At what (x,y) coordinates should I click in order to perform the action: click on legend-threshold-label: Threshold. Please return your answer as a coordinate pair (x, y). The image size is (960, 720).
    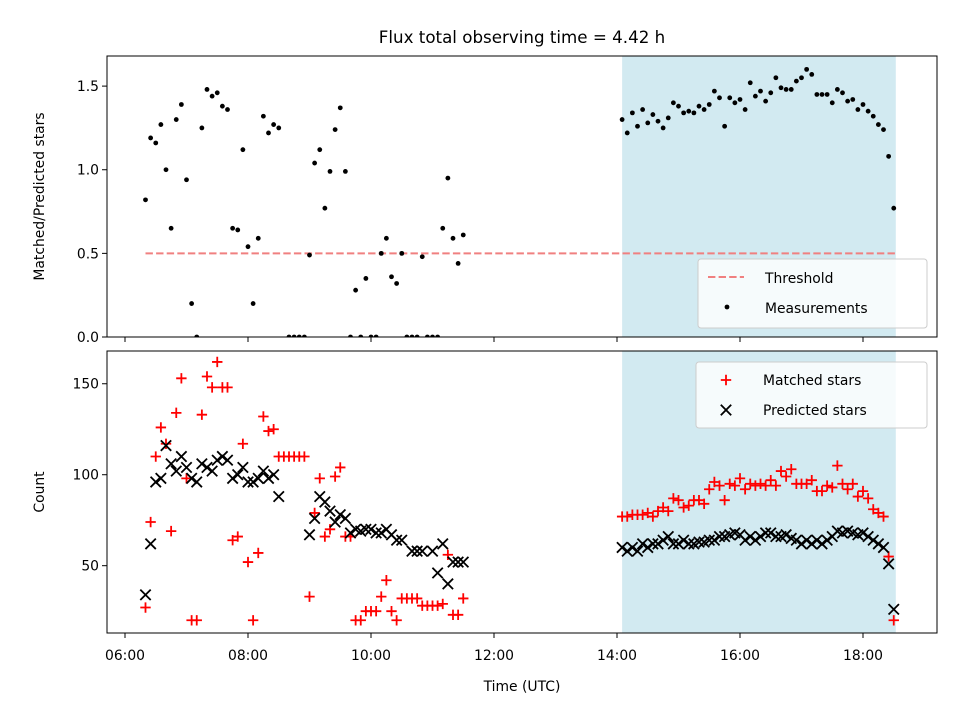
    Looking at the image, I should click on (798, 279).